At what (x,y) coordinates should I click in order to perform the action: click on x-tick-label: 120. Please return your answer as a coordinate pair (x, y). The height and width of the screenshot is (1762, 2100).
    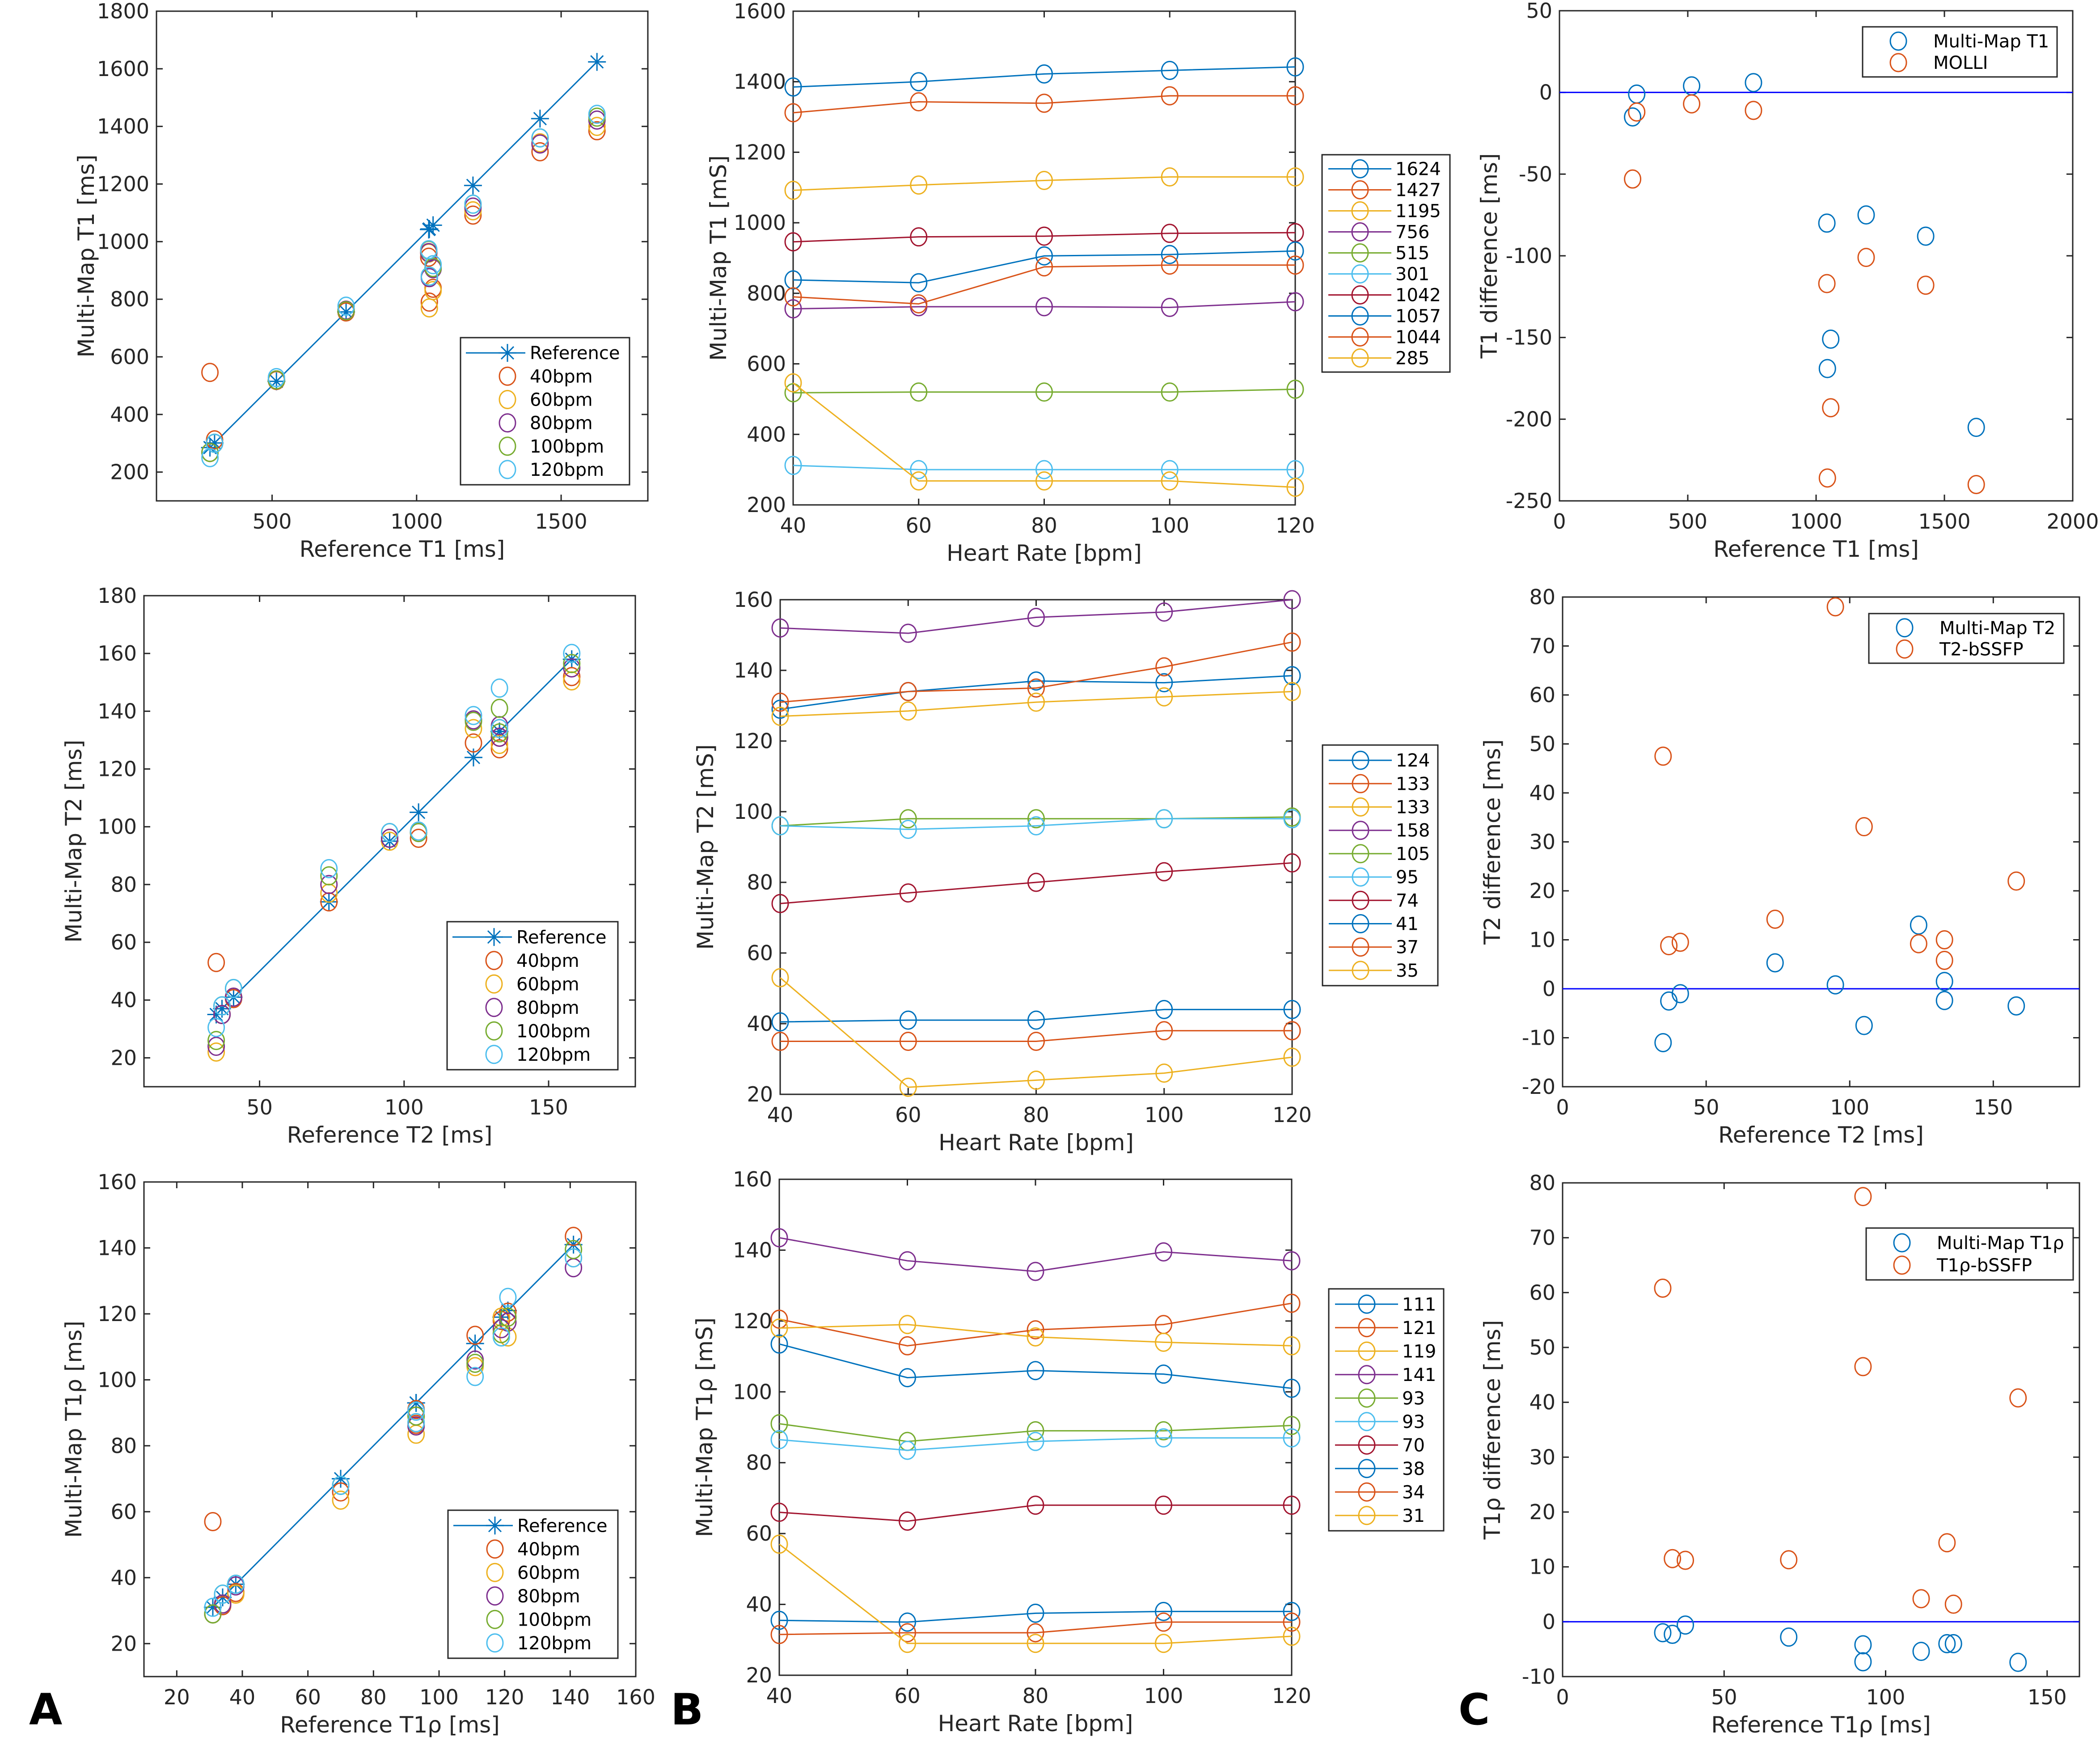
    Looking at the image, I should click on (1292, 1696).